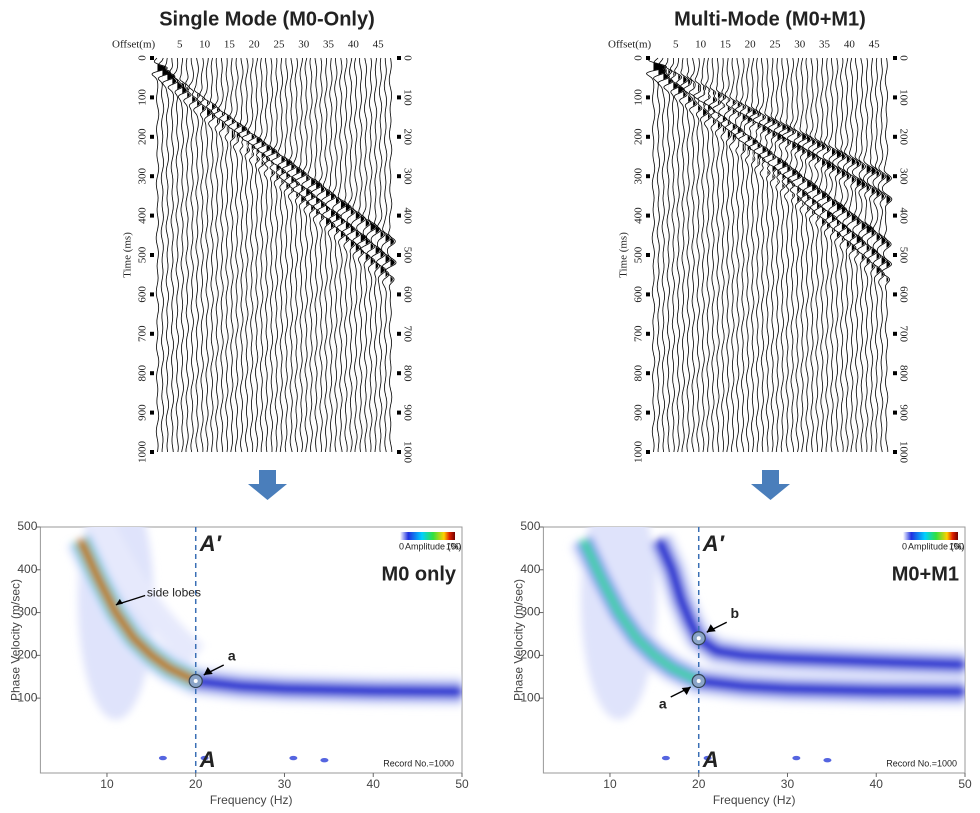  Describe the element at coordinates (930, 536) in the screenshot. I see `colorbar` at that location.